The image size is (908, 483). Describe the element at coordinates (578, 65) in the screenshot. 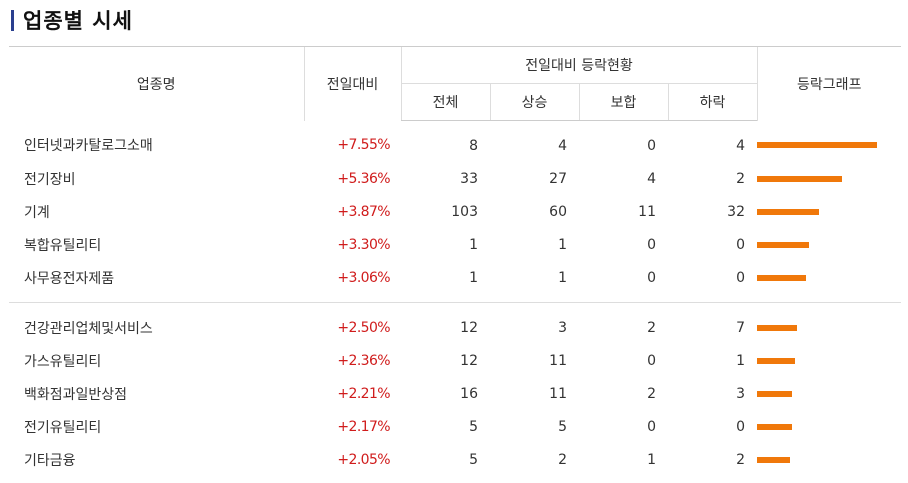

I see `col-header-status-group: 전일대비 등락현황` at that location.